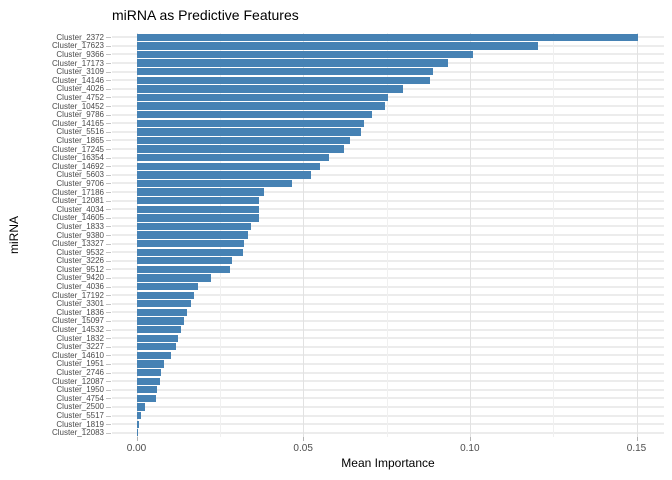 This screenshot has width=672, height=480. I want to click on y-tick-label: Cluster_1833, so click(80, 226).